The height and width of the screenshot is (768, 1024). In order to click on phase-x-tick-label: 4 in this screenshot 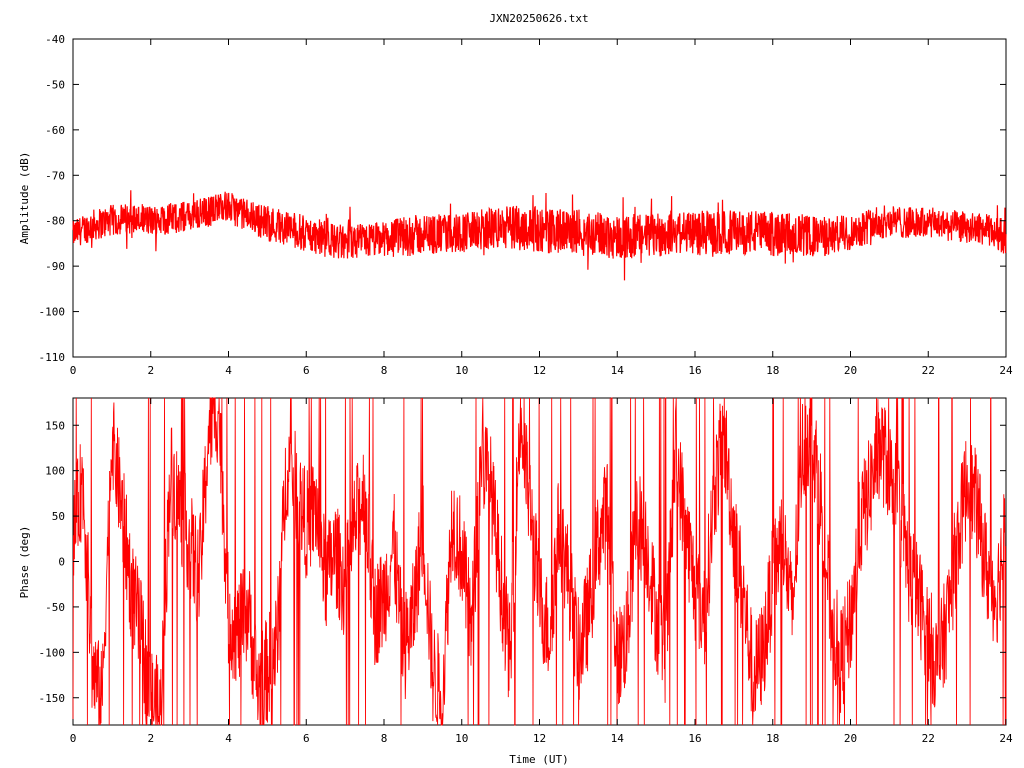, I will do `click(228, 738)`.